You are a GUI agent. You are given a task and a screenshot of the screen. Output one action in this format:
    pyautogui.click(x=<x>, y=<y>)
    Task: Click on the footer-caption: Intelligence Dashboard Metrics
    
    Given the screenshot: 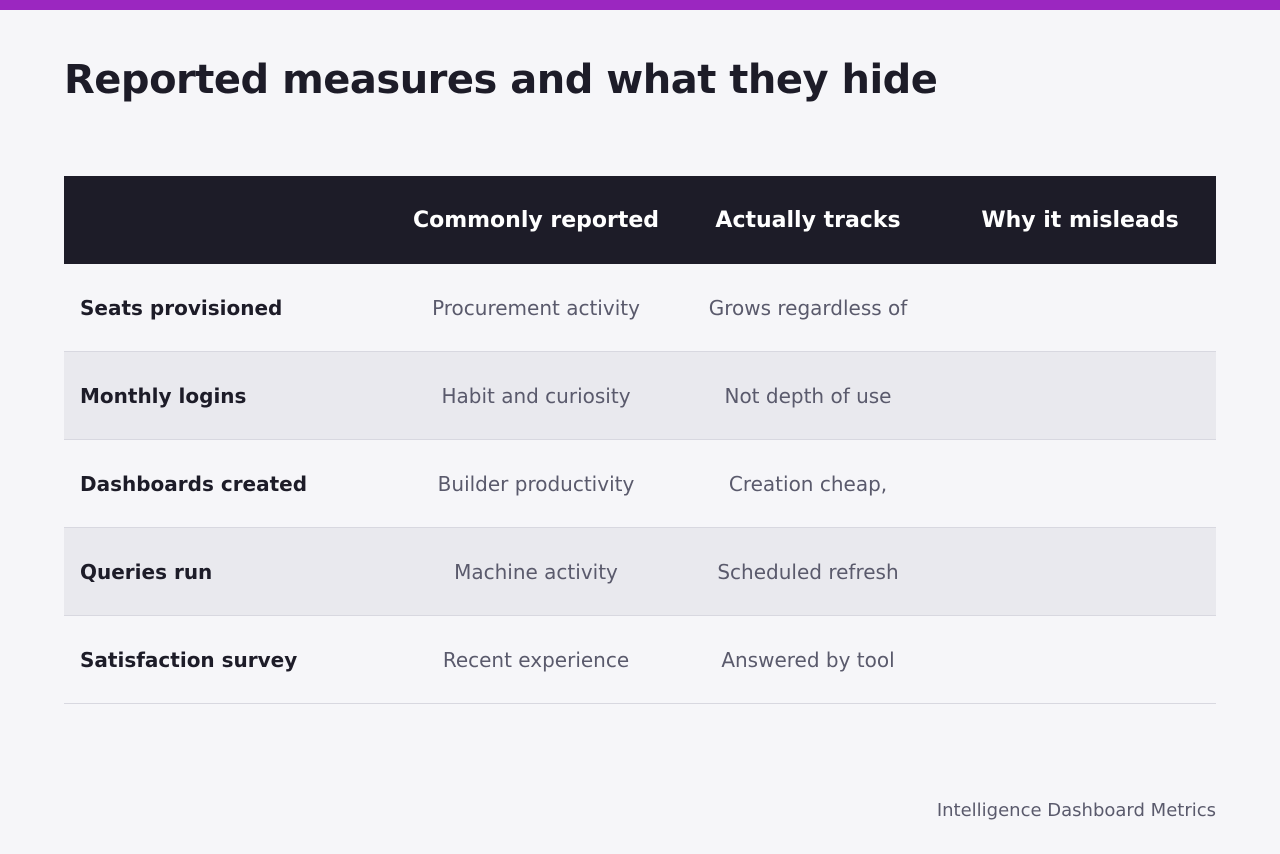 What is the action you would take?
    pyautogui.click(x=1076, y=810)
    